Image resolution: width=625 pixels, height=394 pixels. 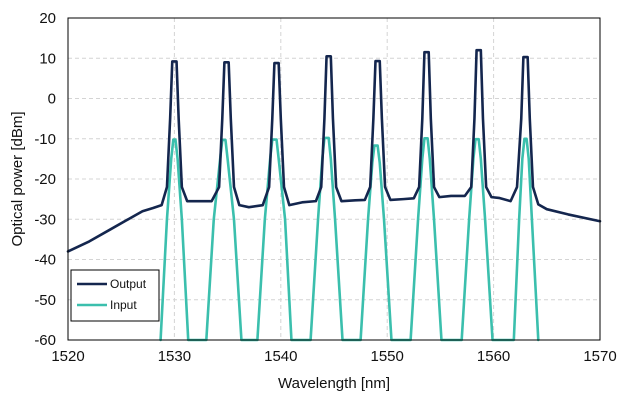 I want to click on x-tick-labels: 1520 1530 1540 1550 1560 1570, so click(x=333, y=356).